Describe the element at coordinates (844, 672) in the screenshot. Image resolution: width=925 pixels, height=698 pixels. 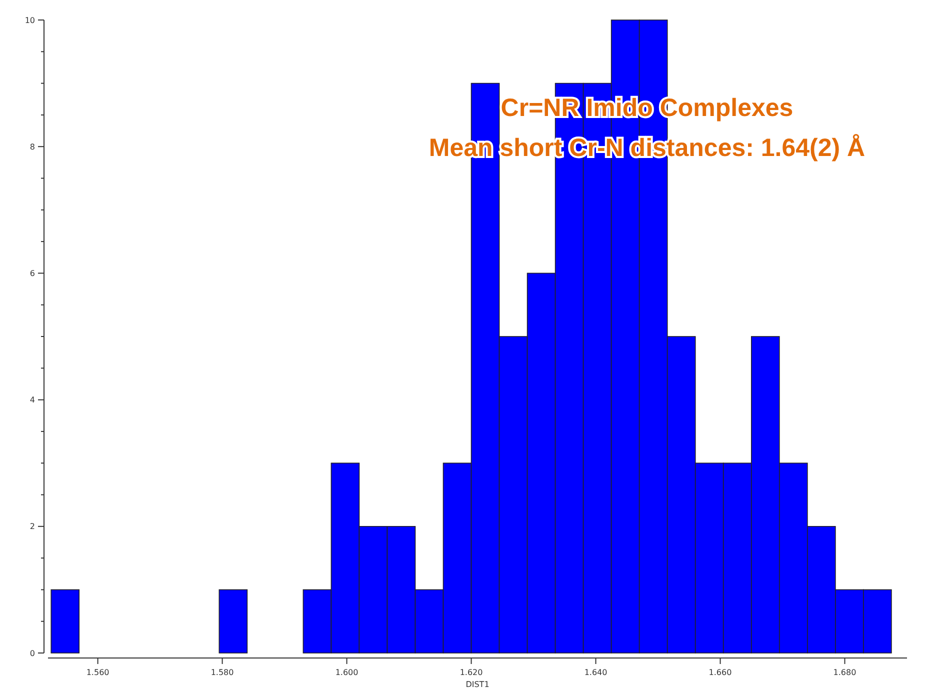
I see `x-tick-label: 1.680` at that location.